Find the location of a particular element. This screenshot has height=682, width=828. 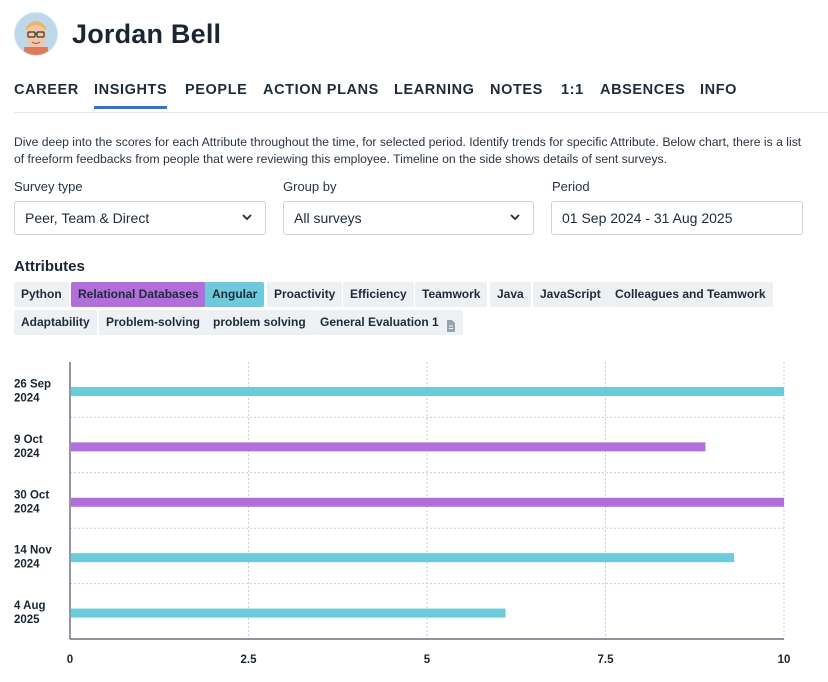

tab-learning: LEARNING is located at coordinates (434, 90).